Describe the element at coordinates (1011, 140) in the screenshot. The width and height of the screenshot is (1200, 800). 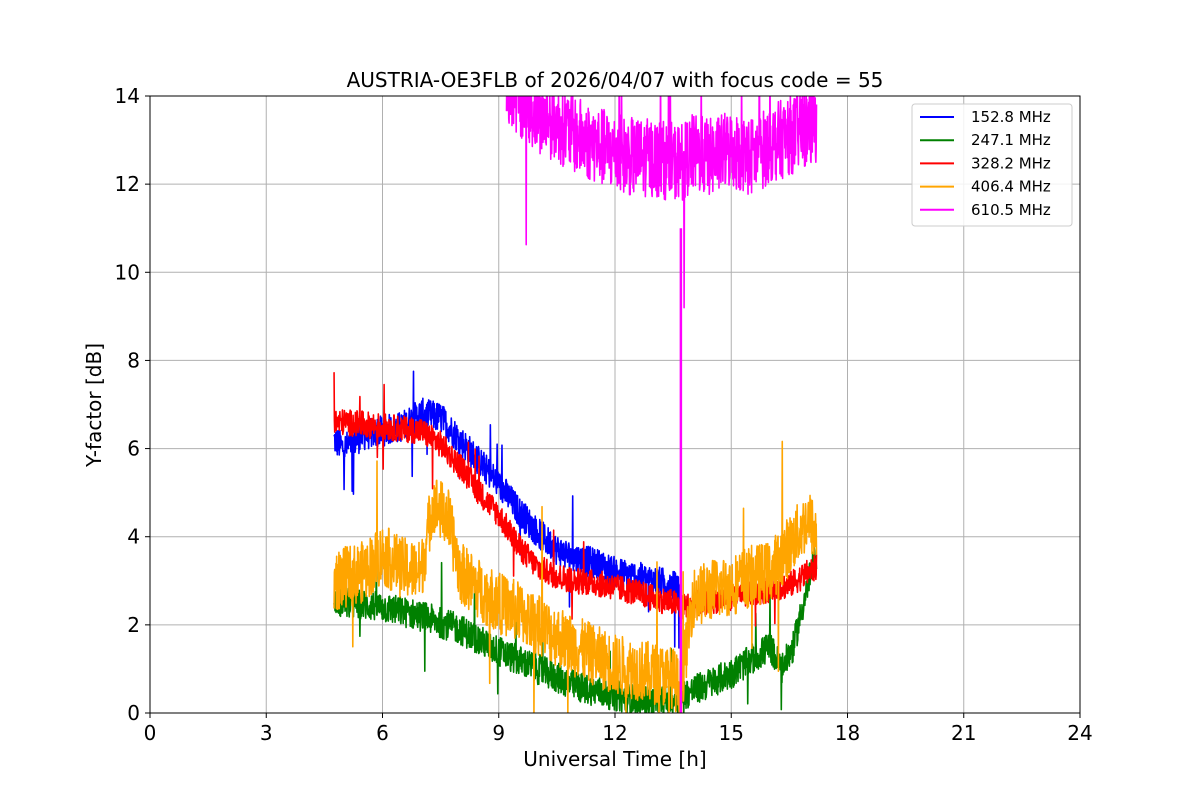
I see `legend-label-247-1-mhz: 247.1 MHz` at that location.